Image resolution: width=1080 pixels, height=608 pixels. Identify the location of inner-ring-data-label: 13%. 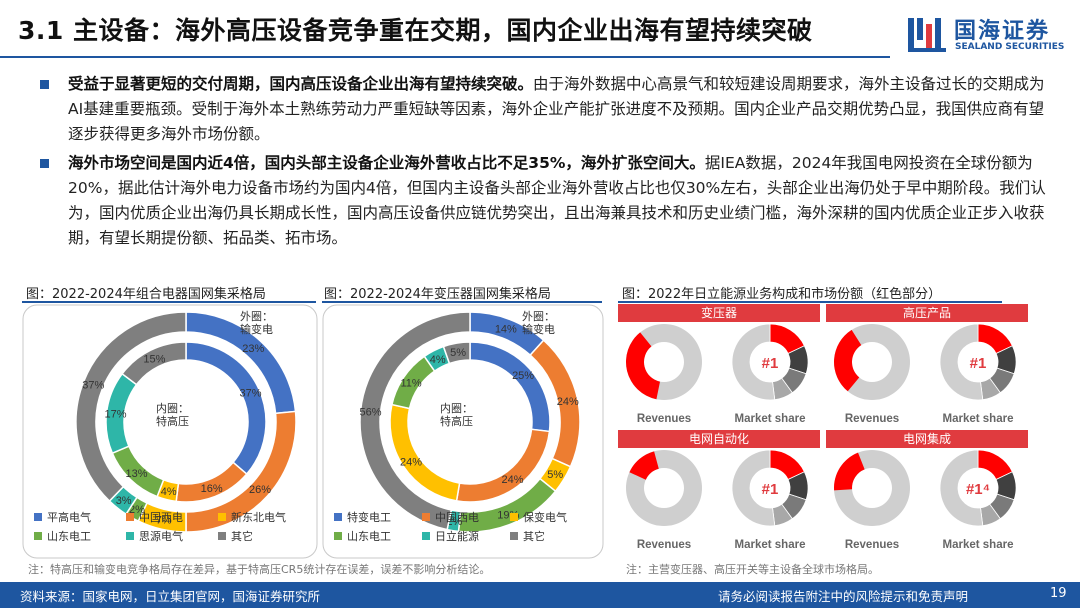
(137, 474).